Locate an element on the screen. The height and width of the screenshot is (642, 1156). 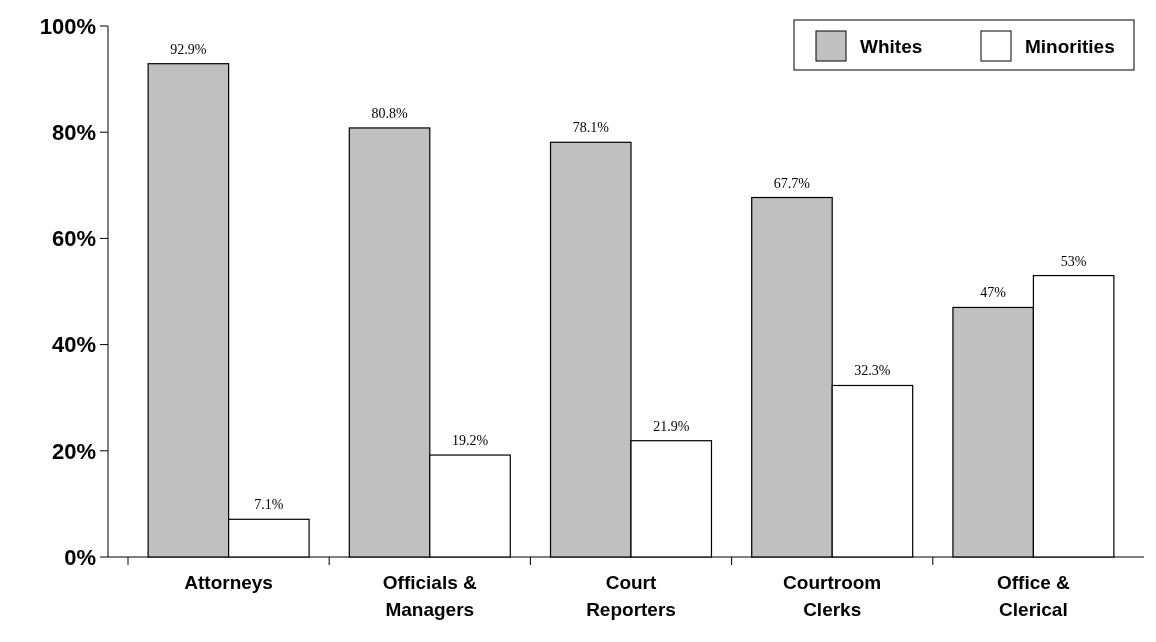
data-label: 32.3% is located at coordinates (872, 371).